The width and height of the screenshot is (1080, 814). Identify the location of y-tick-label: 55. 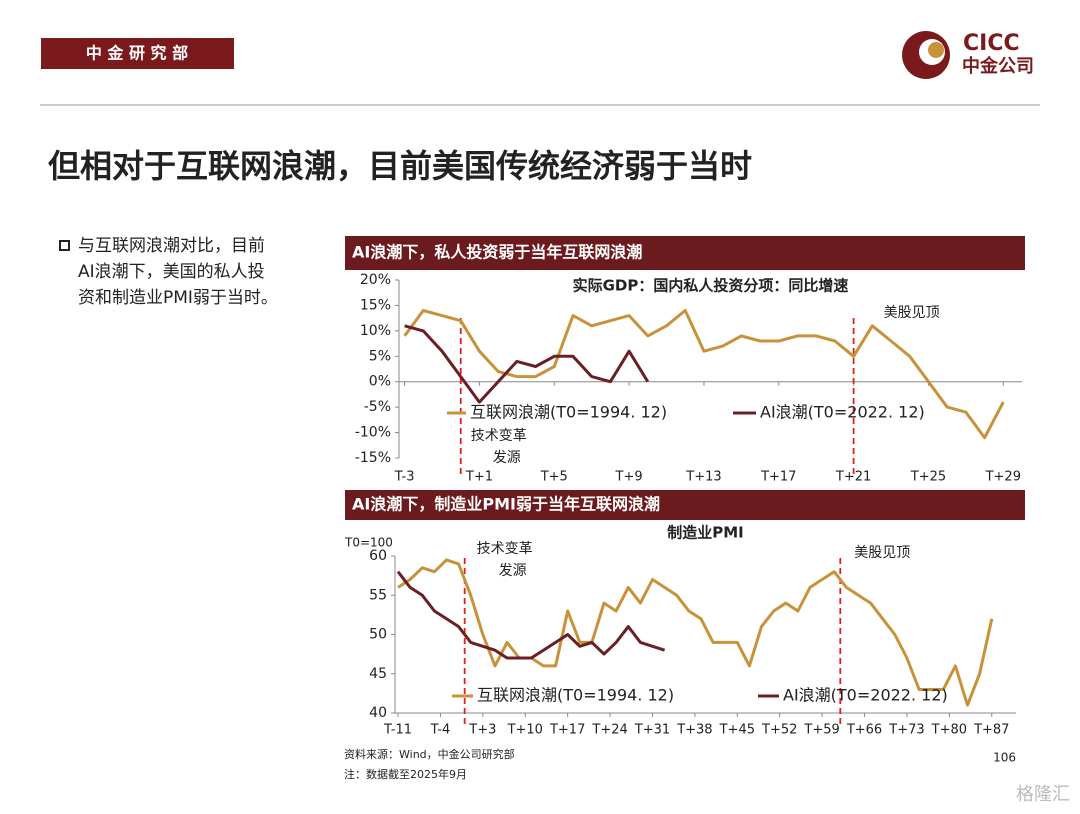
(378, 595).